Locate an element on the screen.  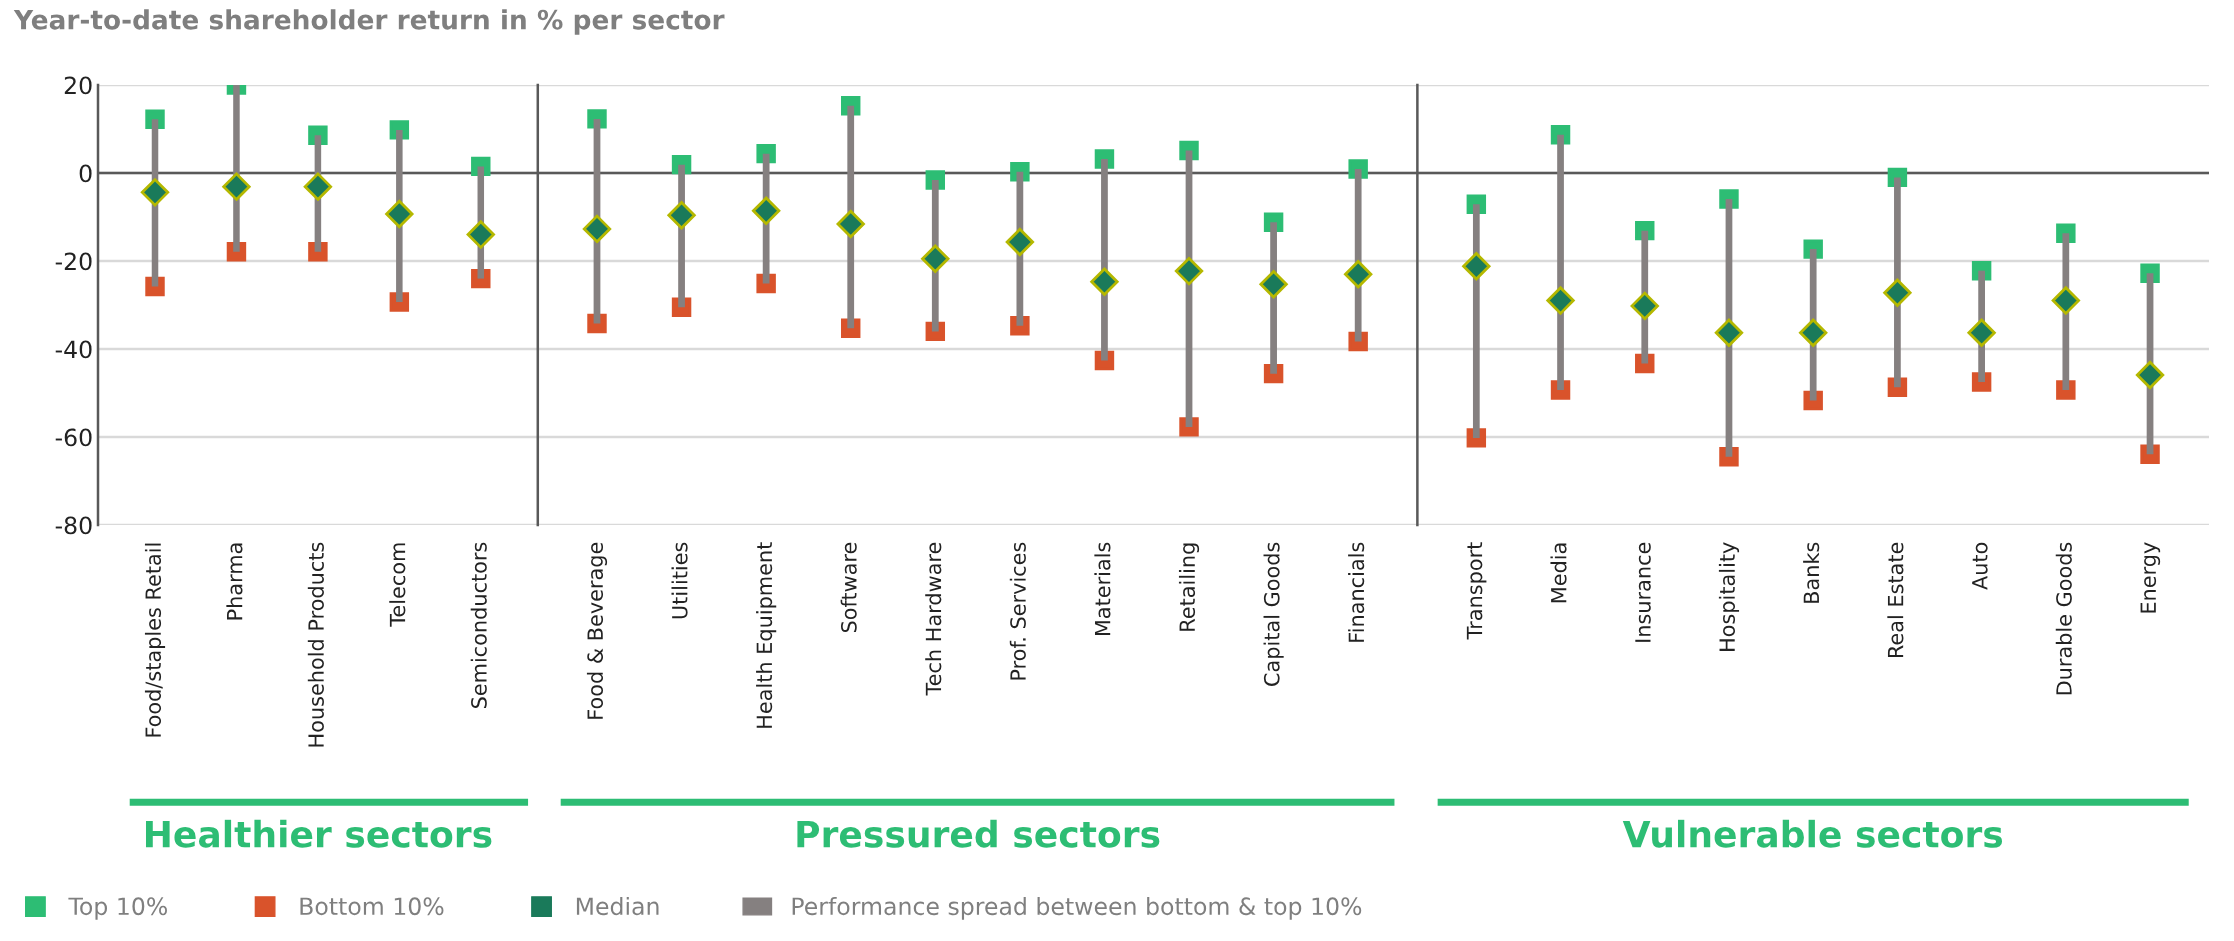
y-tick-label: -40 is located at coordinates (73, 349).